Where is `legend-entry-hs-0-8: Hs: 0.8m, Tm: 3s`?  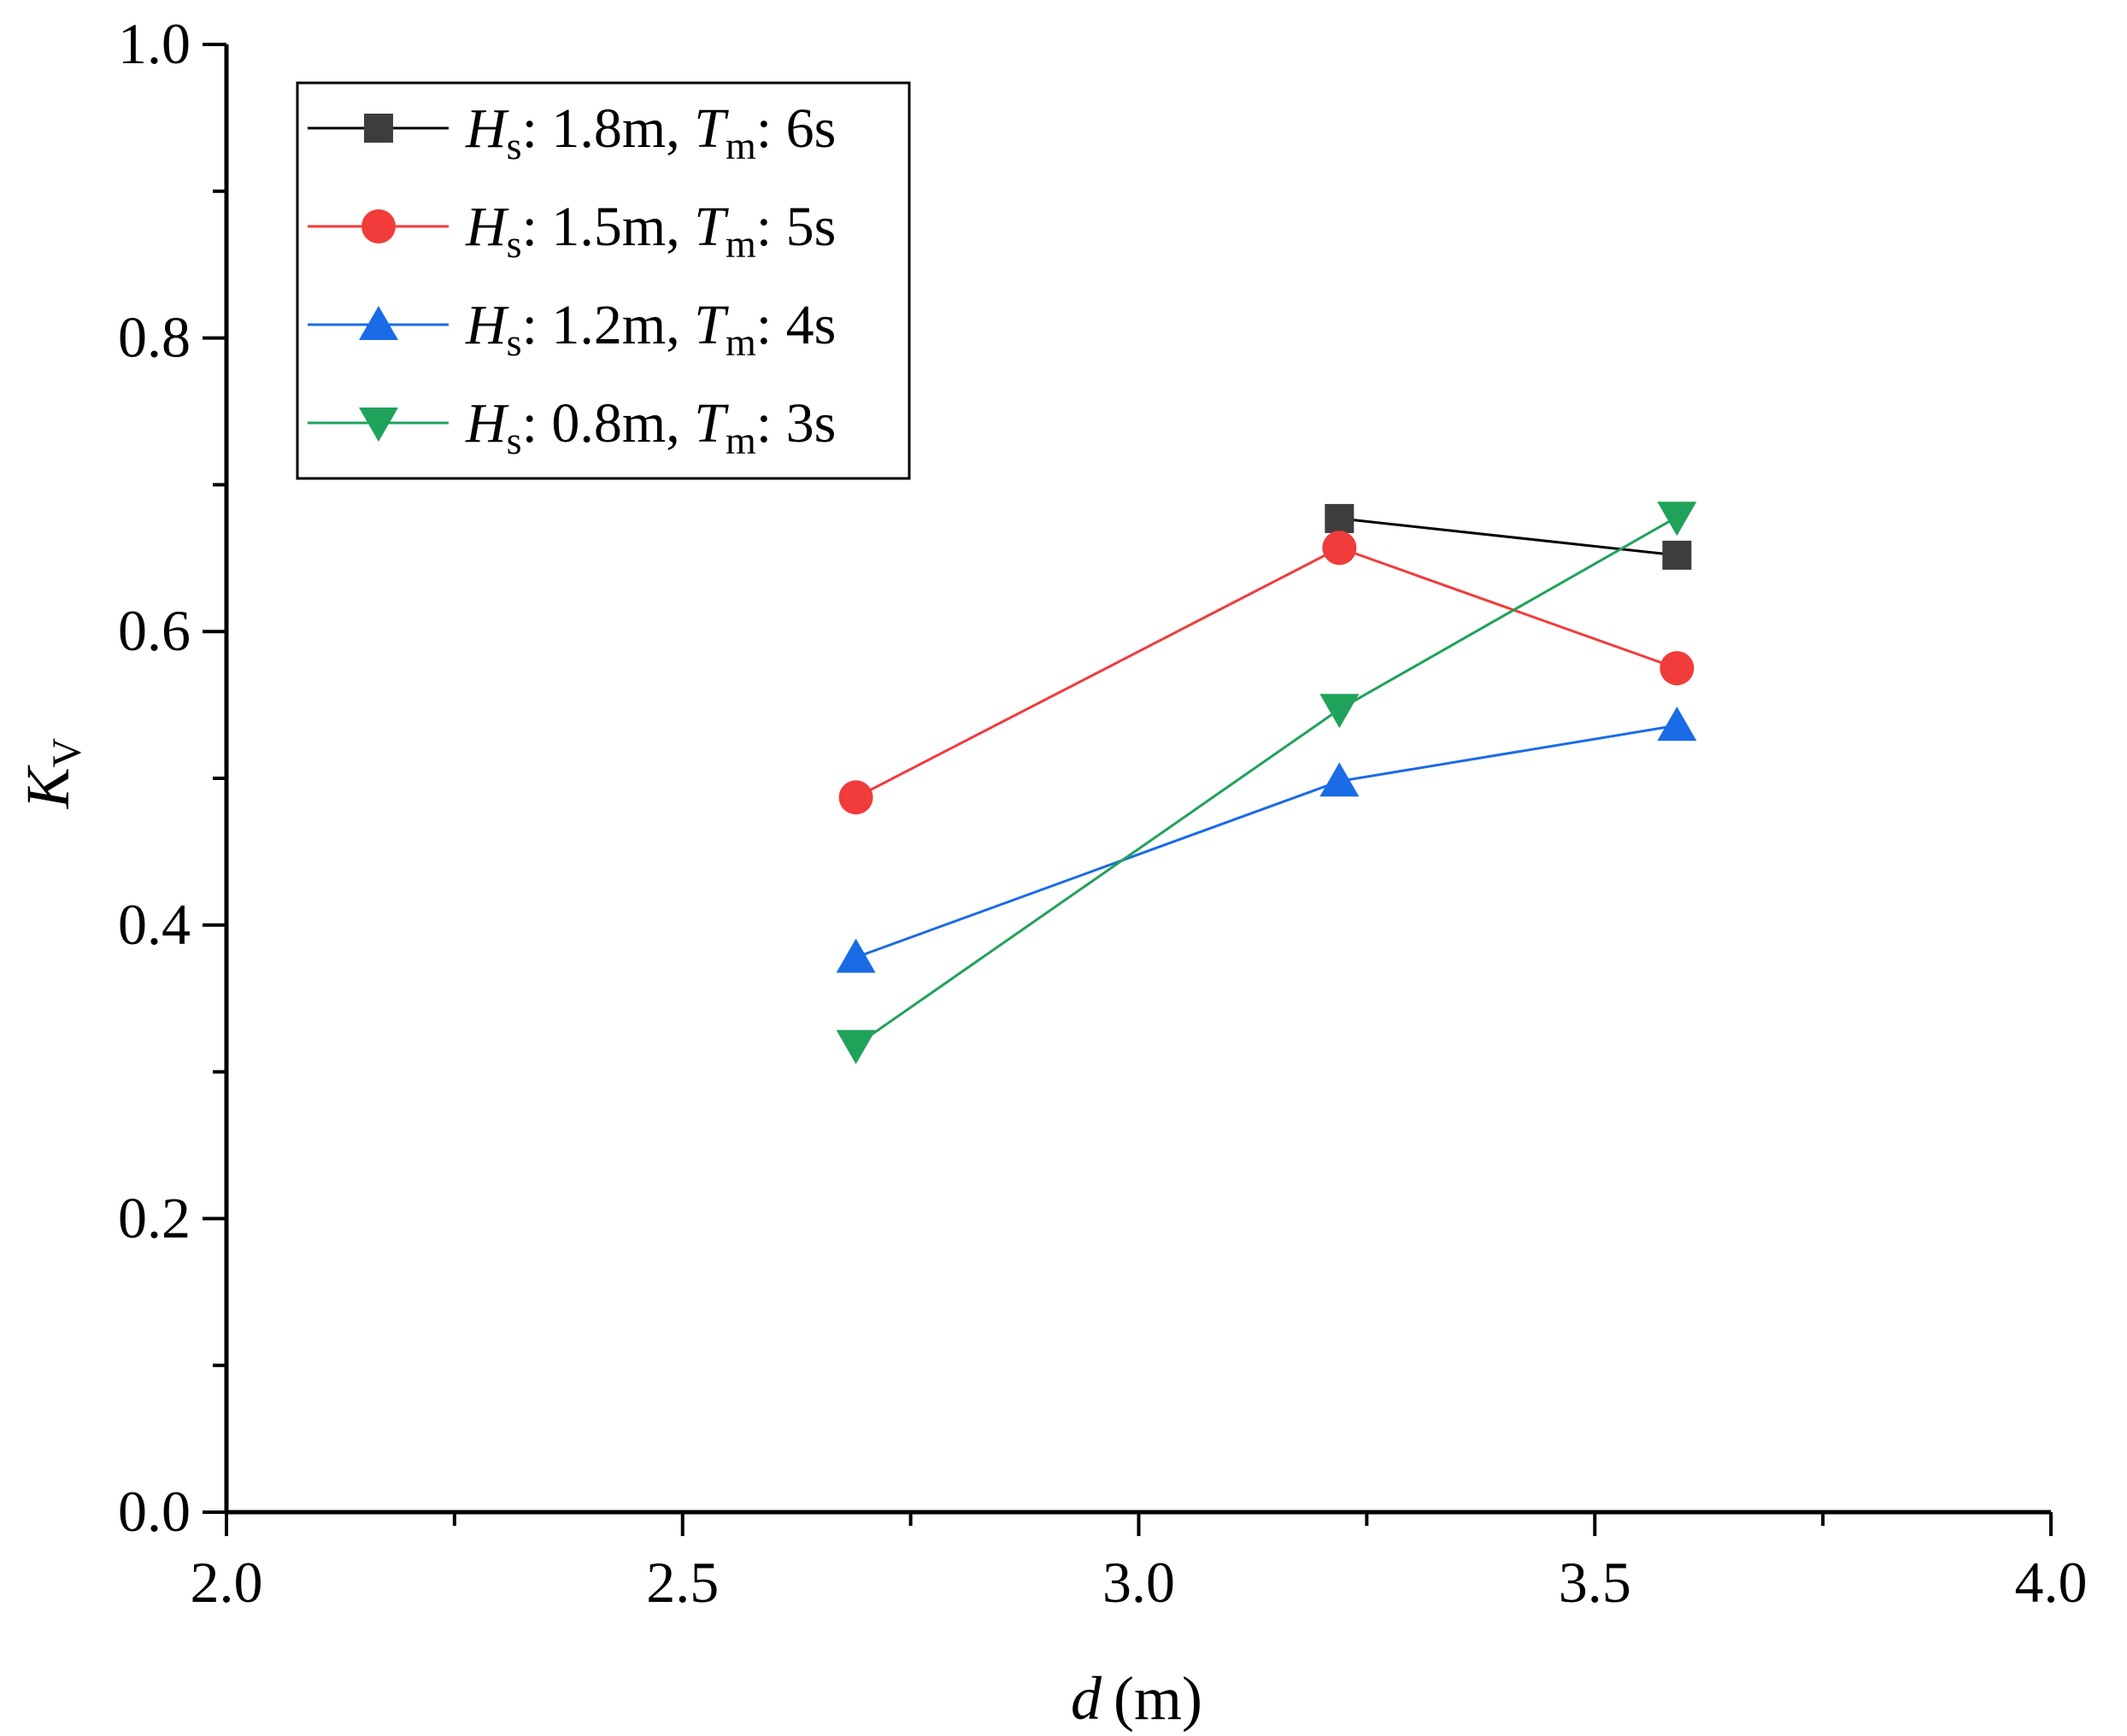 legend-entry-hs-0-8: Hs: 0.8m, Tm: 3s is located at coordinates (572, 427).